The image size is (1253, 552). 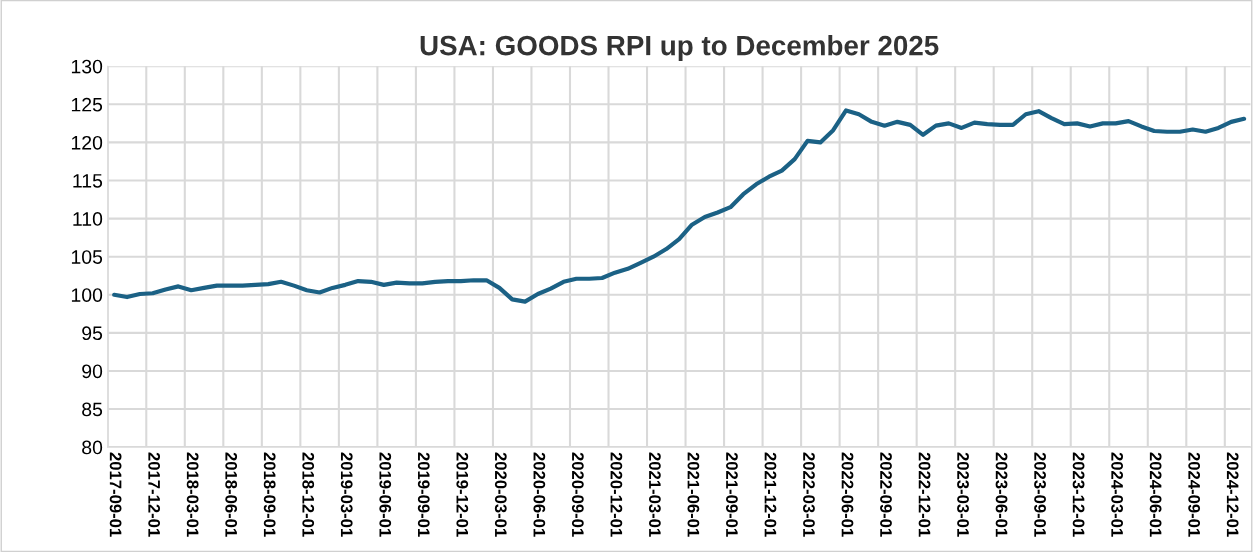 I want to click on x-tick-label: 2019-06-01, so click(x=385, y=494).